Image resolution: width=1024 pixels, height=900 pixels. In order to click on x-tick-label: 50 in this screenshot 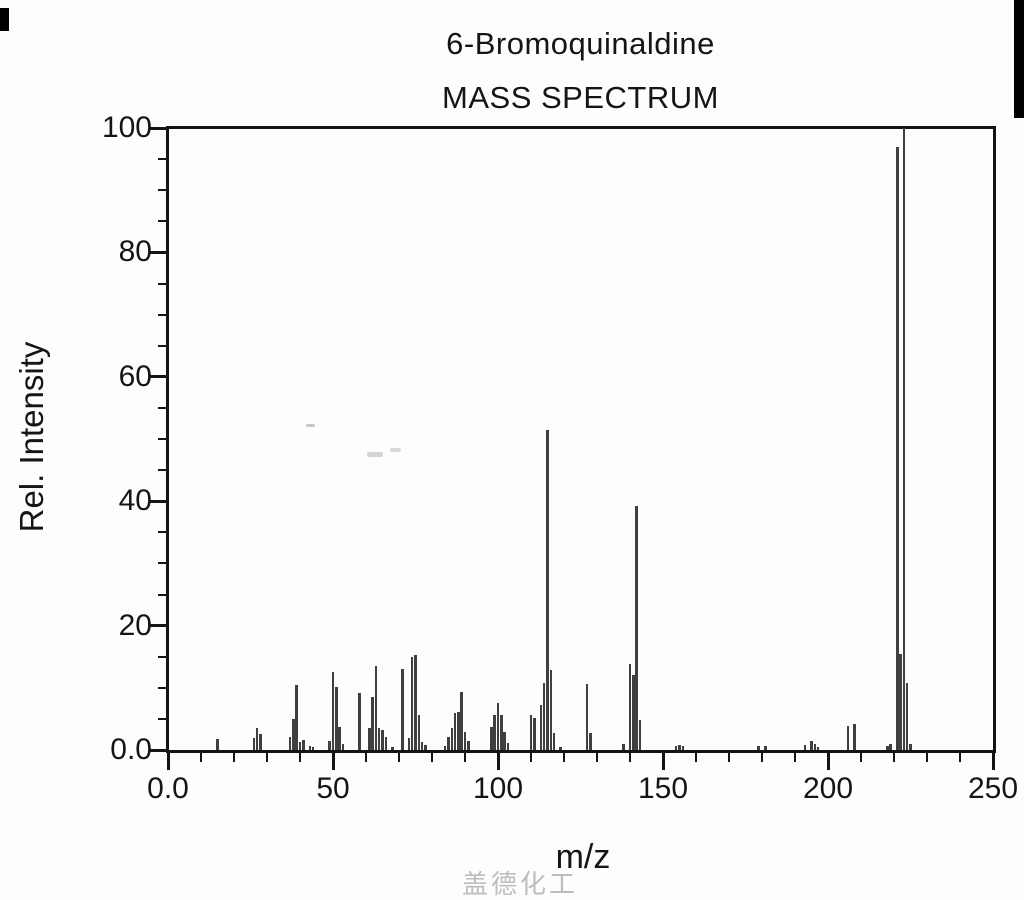, I will do `click(333, 788)`.